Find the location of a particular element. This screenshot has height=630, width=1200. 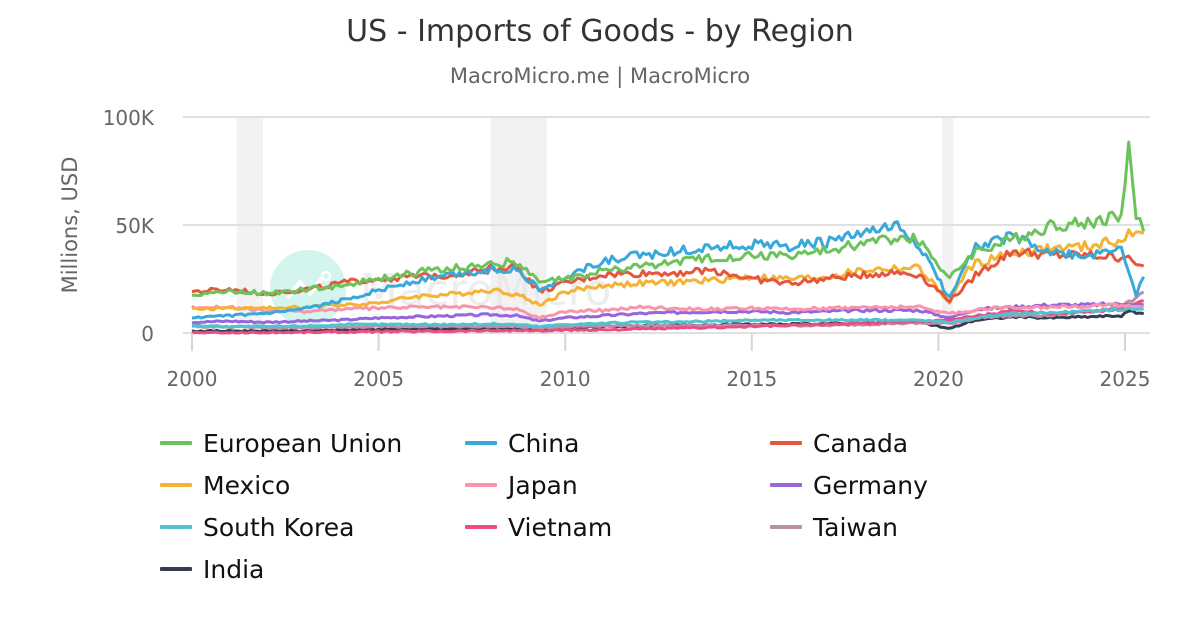

legend-label: South Korea is located at coordinates (279, 527).